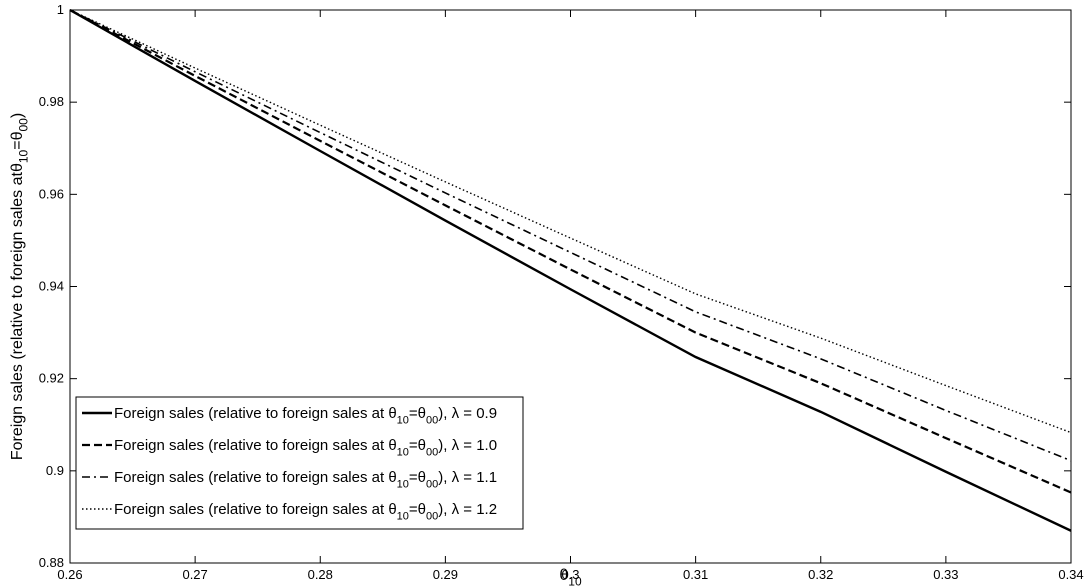 Image resolution: width=1089 pixels, height=588 pixels. I want to click on legend-box, so click(299, 463).